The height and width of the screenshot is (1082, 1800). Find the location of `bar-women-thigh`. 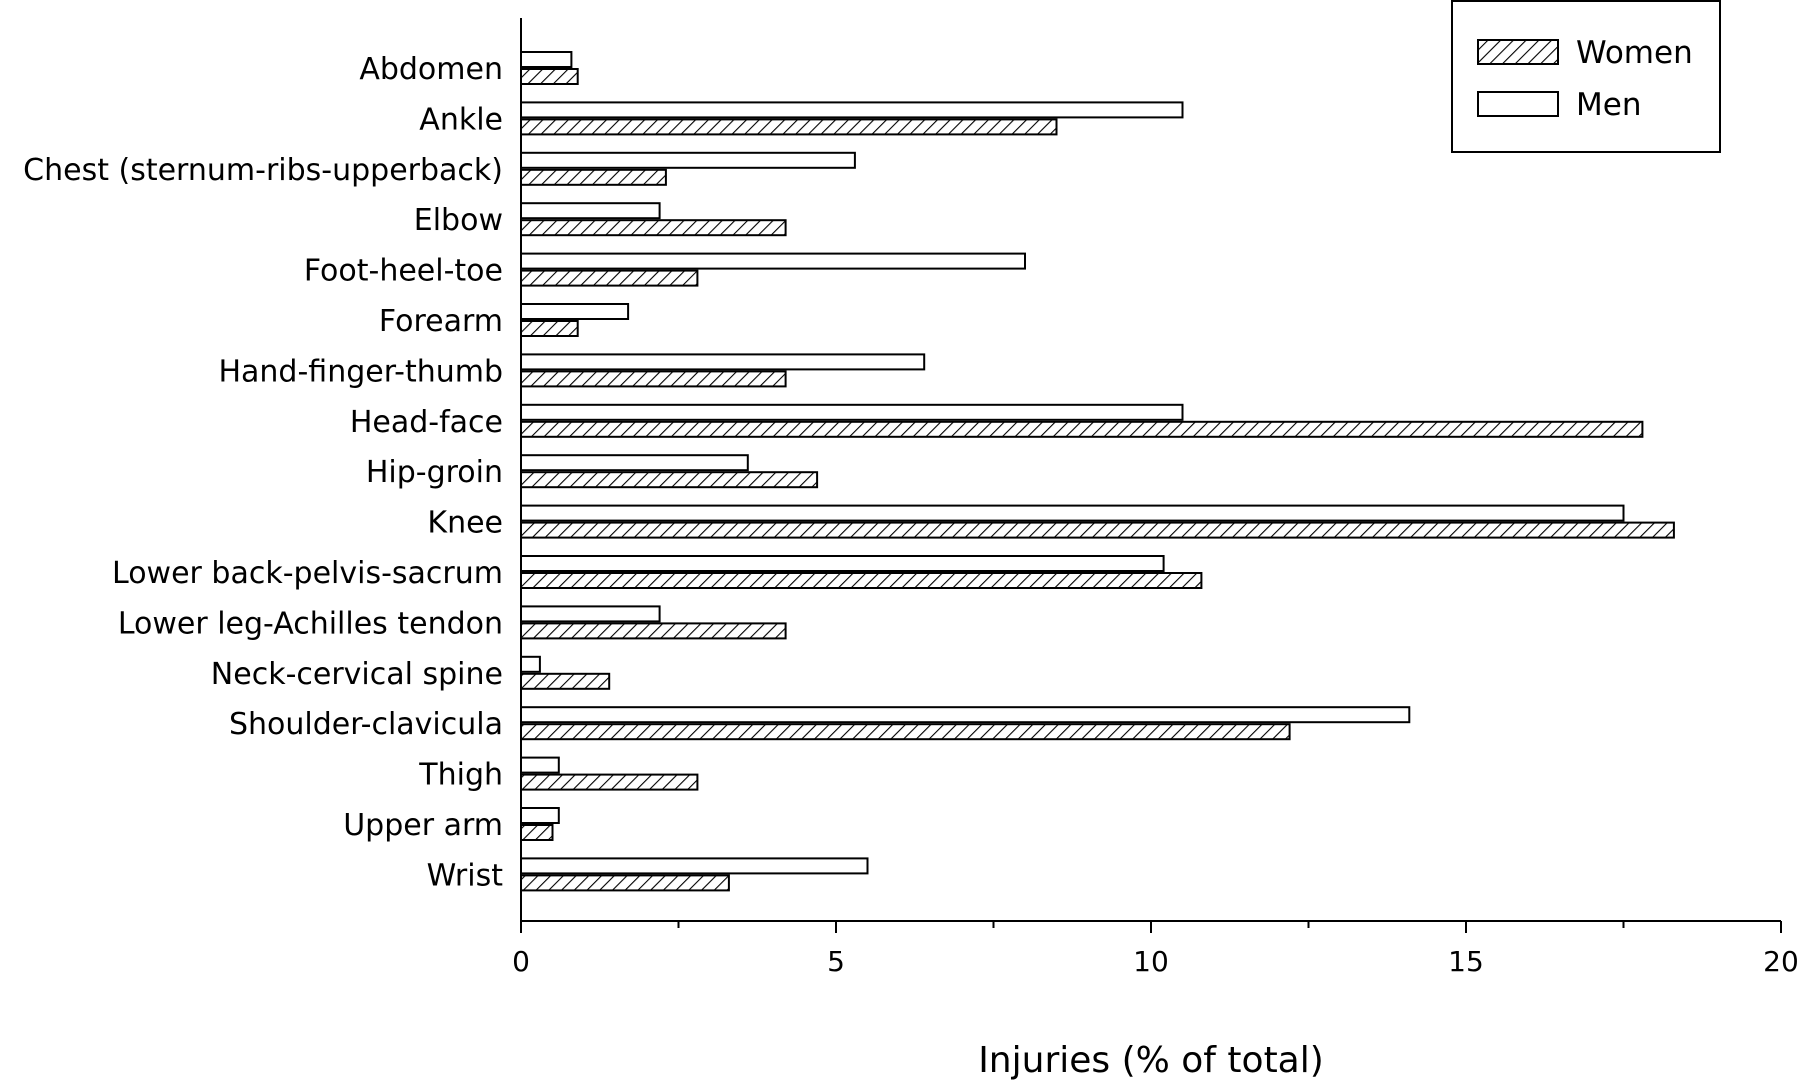

bar-women-thigh is located at coordinates (609, 782).